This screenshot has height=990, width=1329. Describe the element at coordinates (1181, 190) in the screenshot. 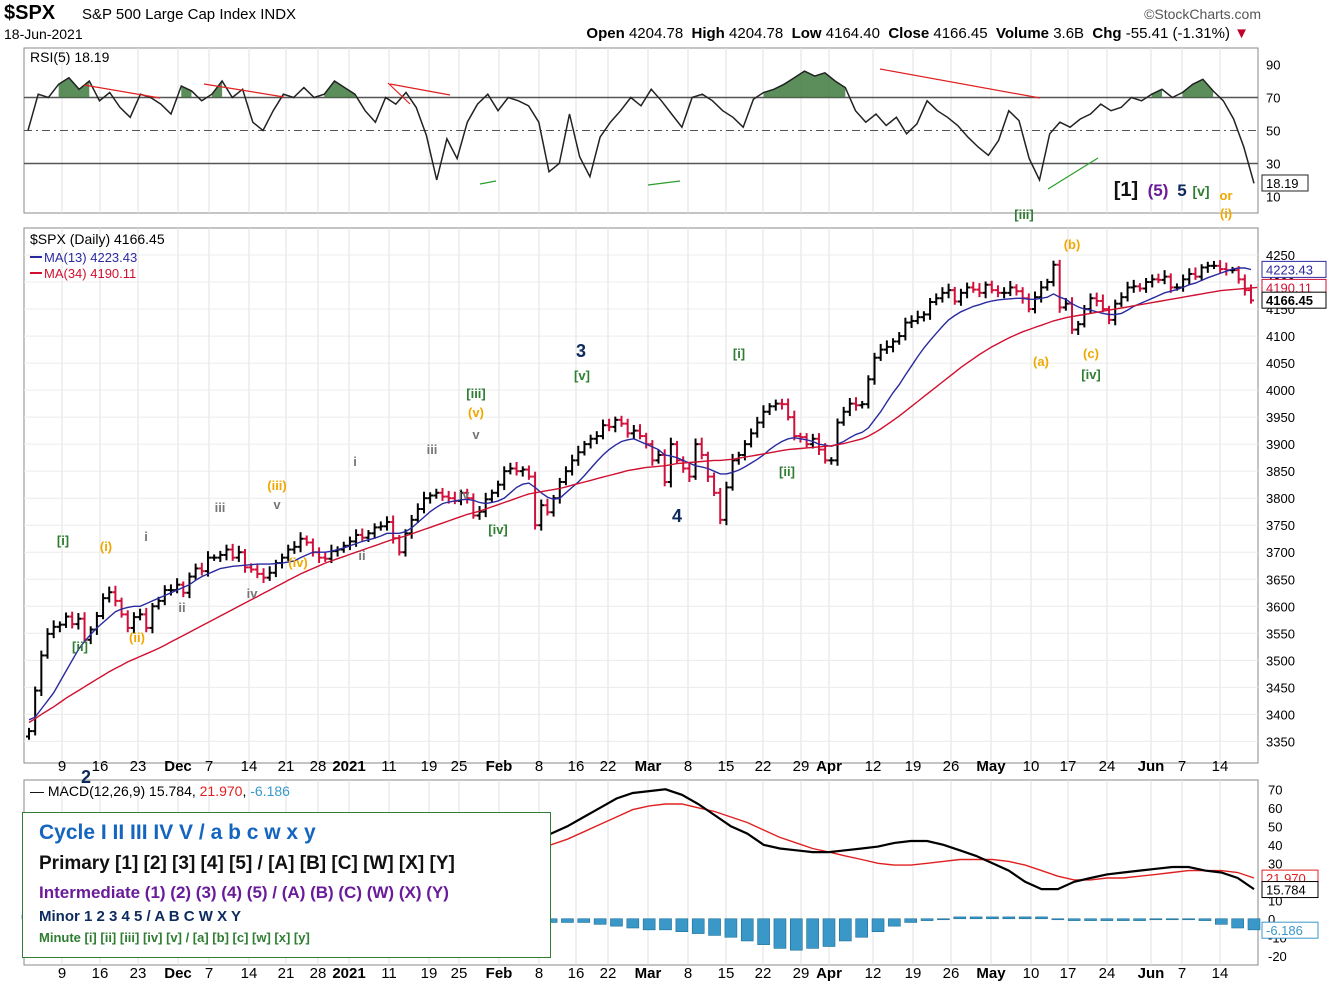

I see `wave-label-rsi: 5` at that location.